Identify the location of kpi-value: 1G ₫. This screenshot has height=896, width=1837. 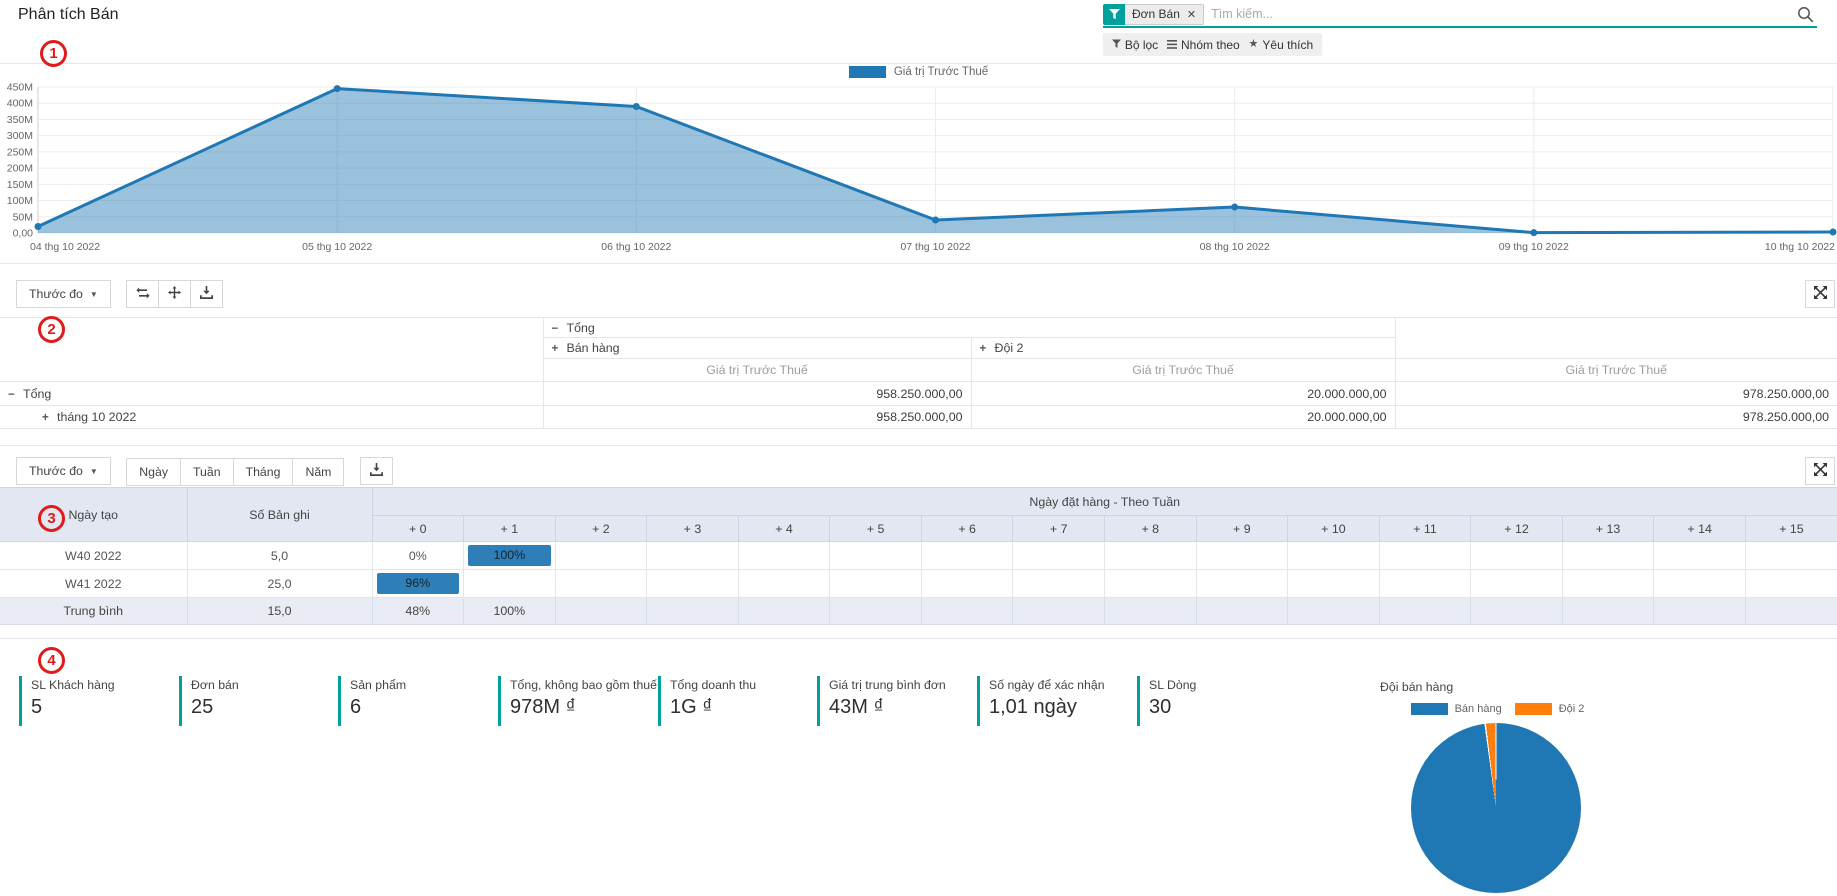
(691, 707).